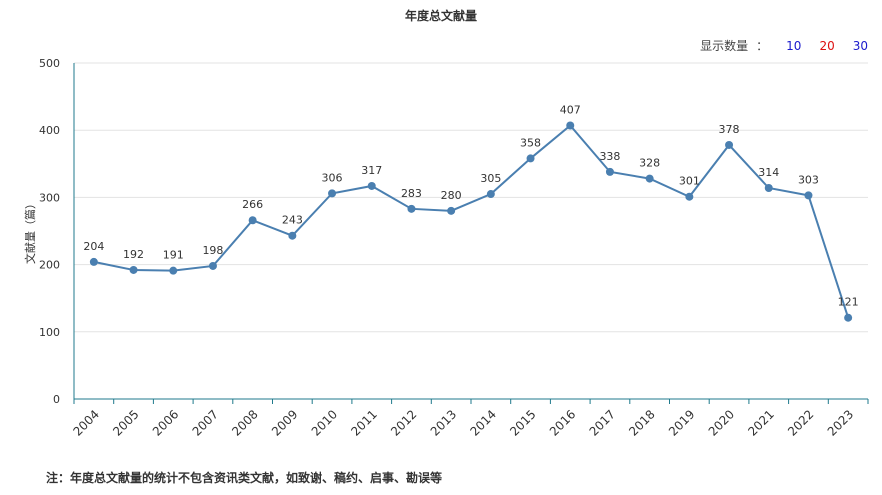 This screenshot has width=882, height=495. Describe the element at coordinates (490, 178) in the screenshot. I see `data-label: 305` at that location.